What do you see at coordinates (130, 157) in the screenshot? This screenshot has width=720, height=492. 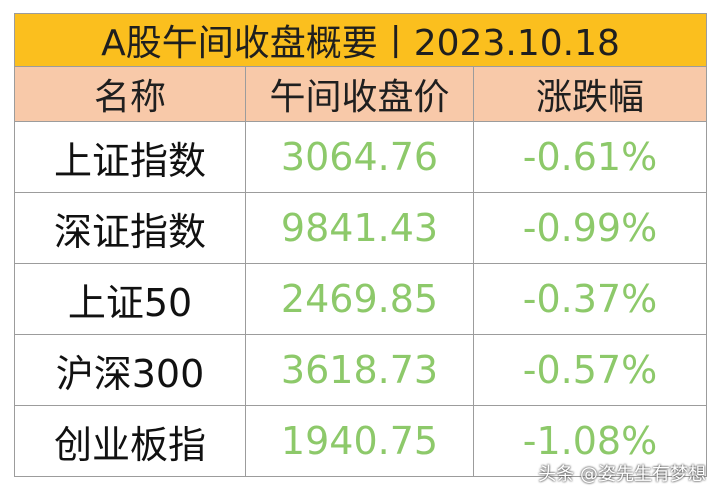 I see `index-name: 上证指数` at bounding box center [130, 157].